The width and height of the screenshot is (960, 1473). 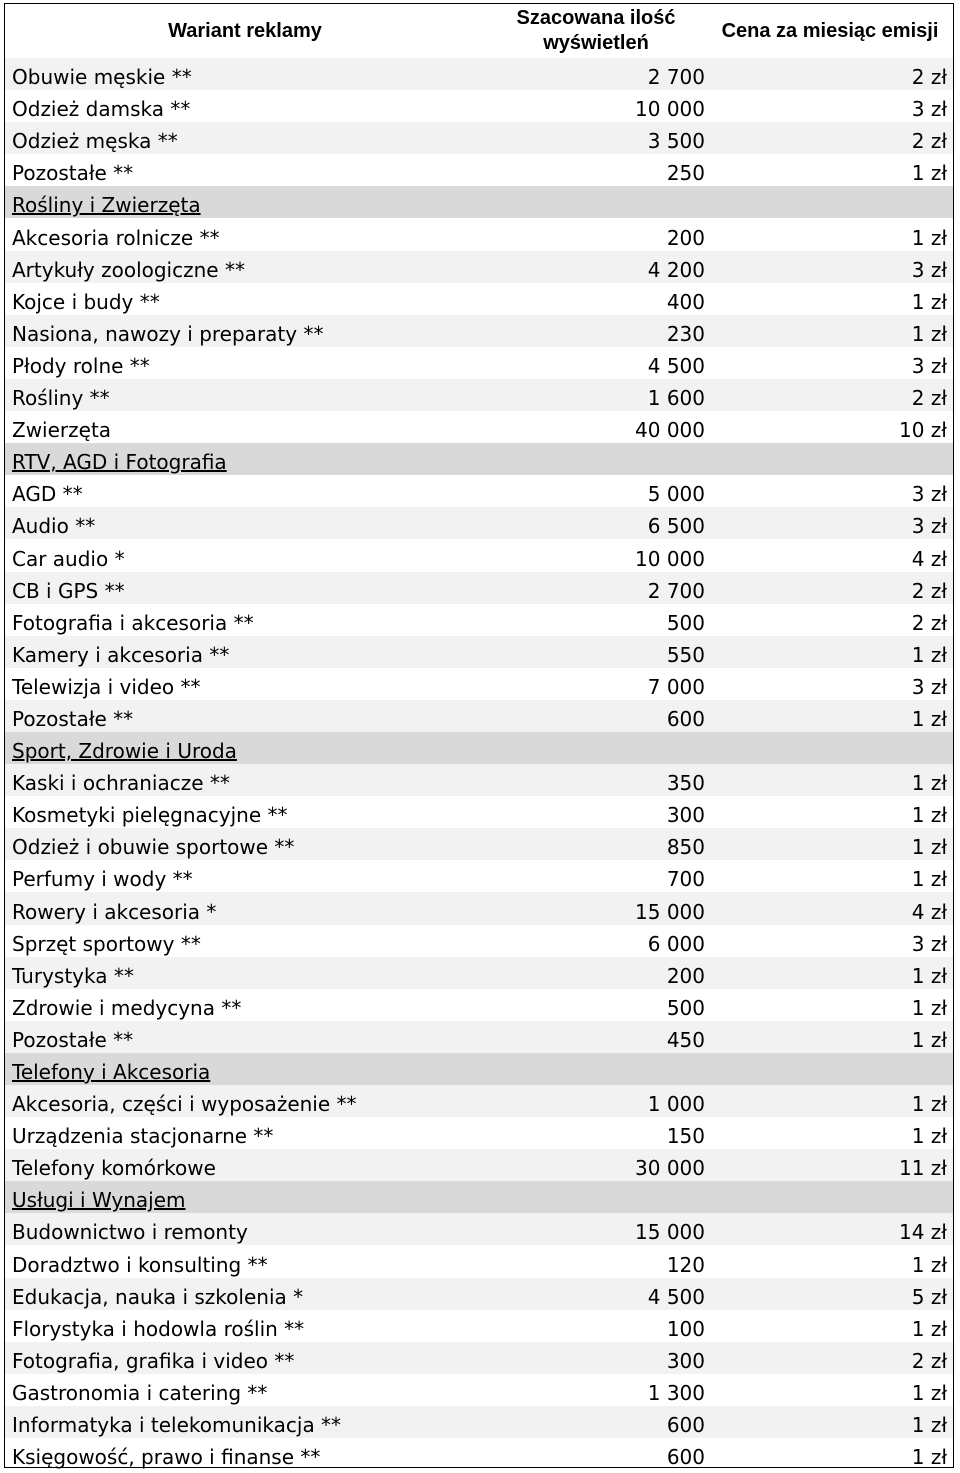 What do you see at coordinates (685, 1264) in the screenshot?
I see `cell-views: 120` at bounding box center [685, 1264].